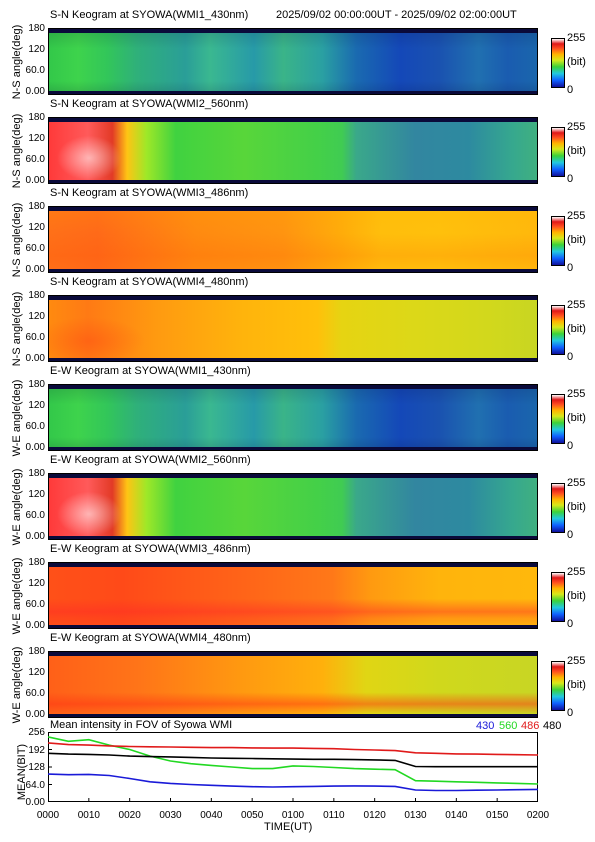  What do you see at coordinates (36, 767) in the screenshot?
I see `mean-ytick: 128` at bounding box center [36, 767].